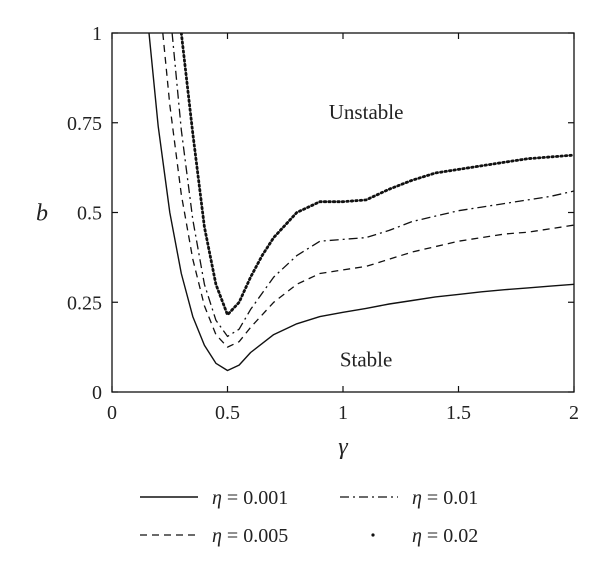 The width and height of the screenshot is (600, 571). What do you see at coordinates (309, 517) in the screenshot?
I see `legend: η = 0.001 η = 0.005 η = 0.01 η = 0.02` at bounding box center [309, 517].